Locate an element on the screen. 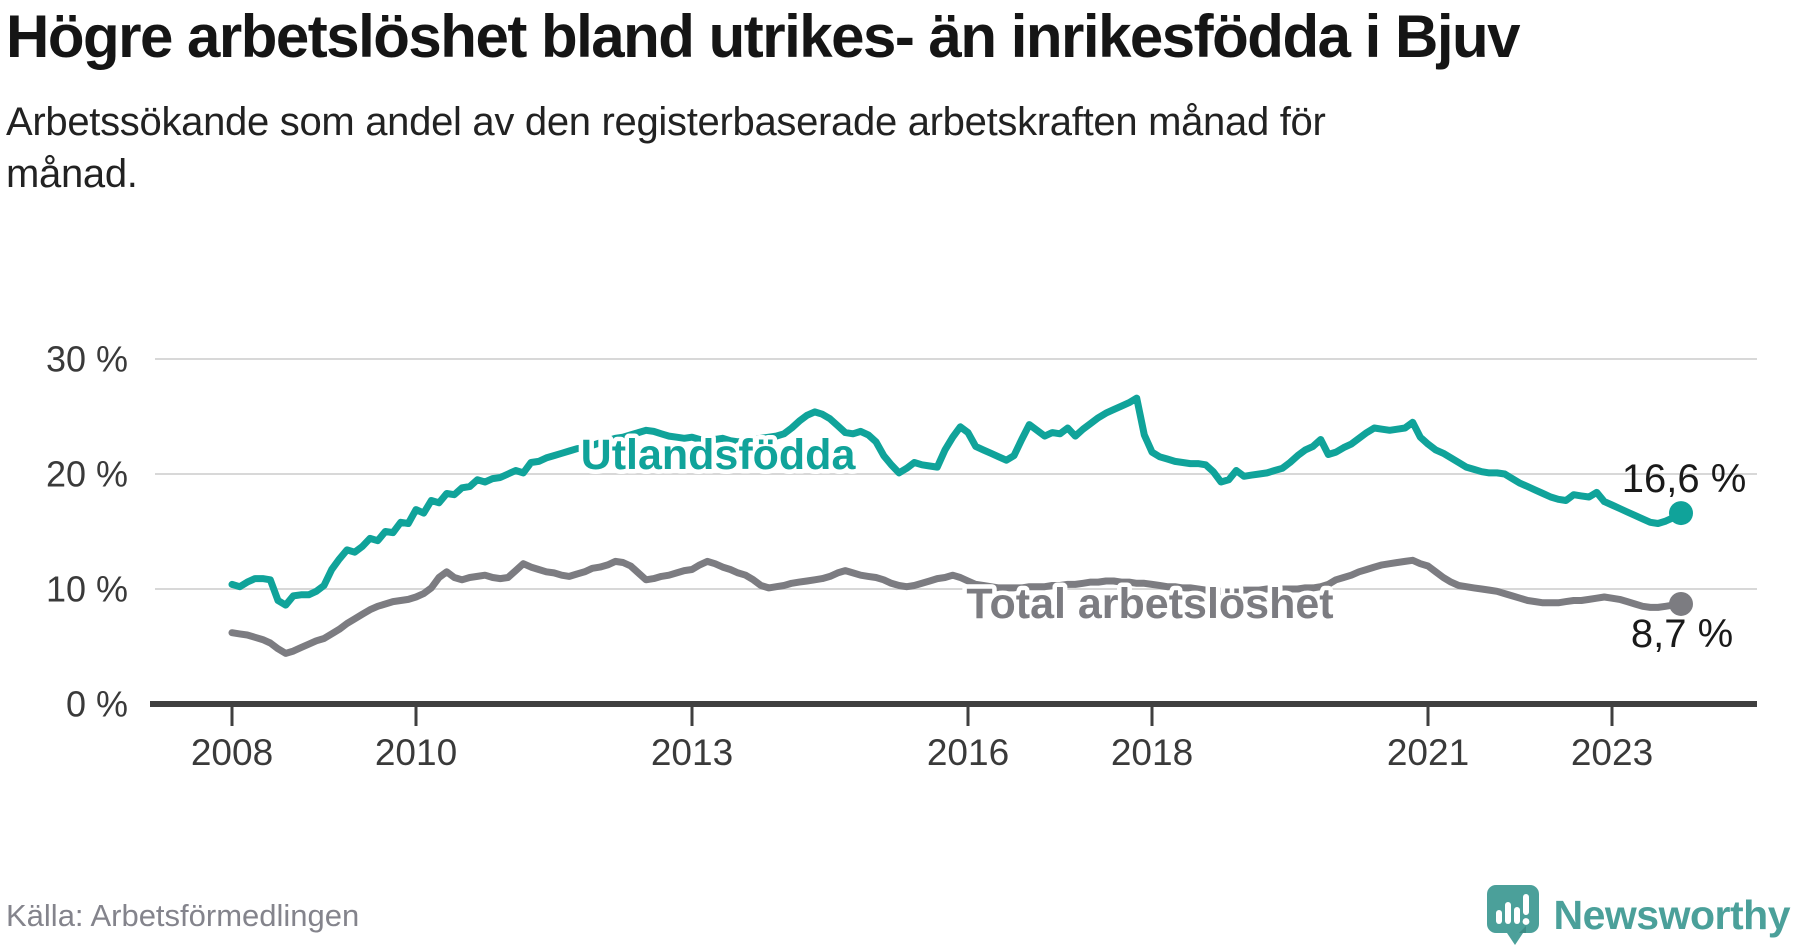 The height and width of the screenshot is (948, 1800). y-axis-label-0: 0 % is located at coordinates (97, 704).